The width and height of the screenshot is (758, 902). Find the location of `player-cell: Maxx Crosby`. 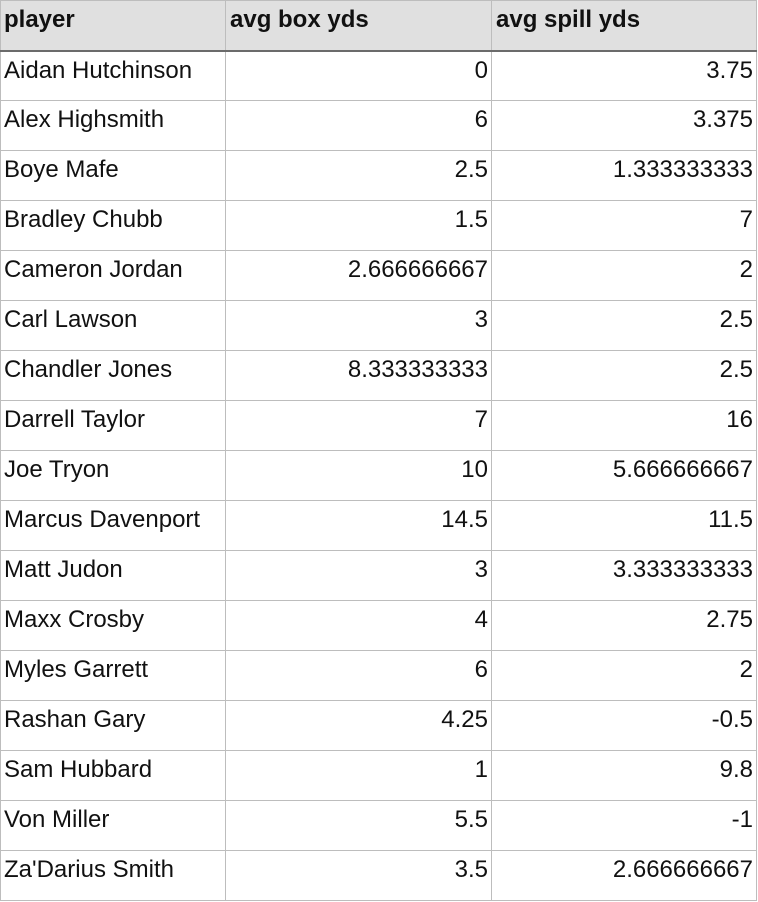

player-cell: Maxx Crosby is located at coordinates (113, 625).